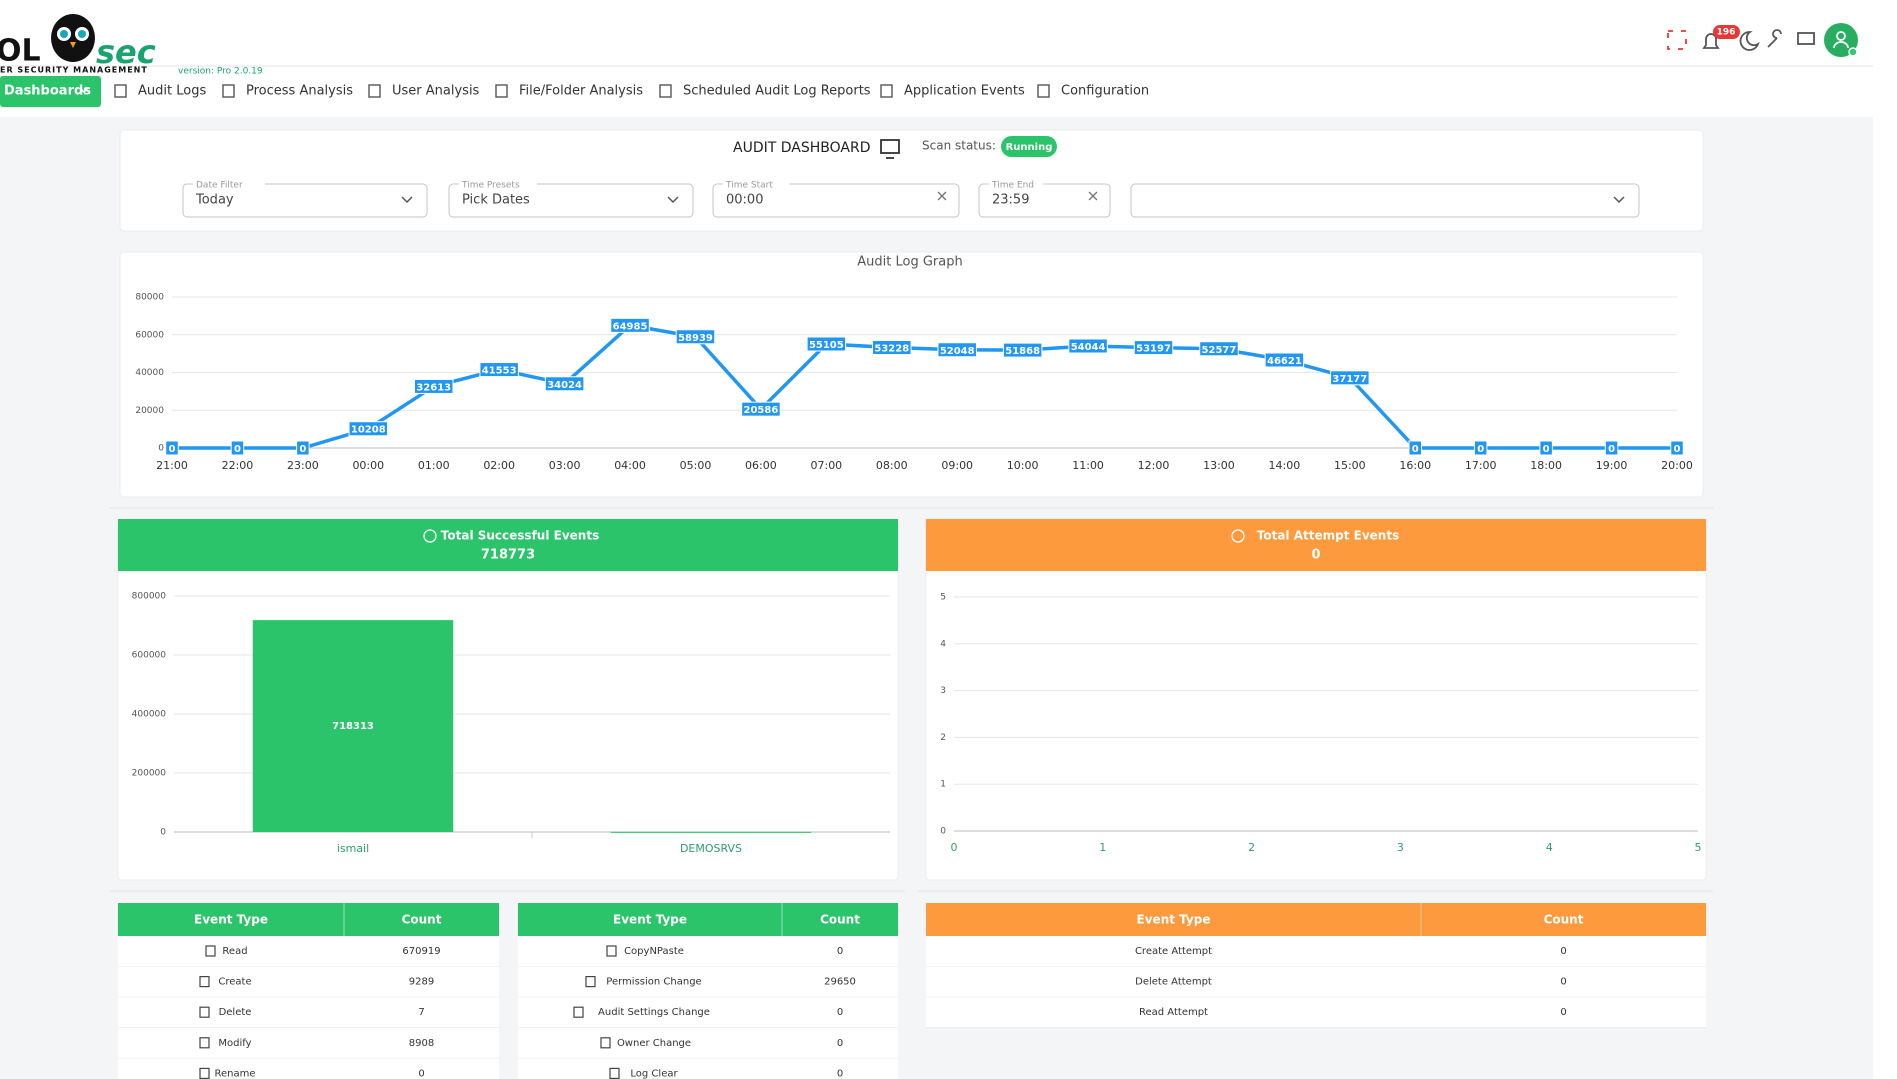 The width and height of the screenshot is (1897, 1079). I want to click on y-tick-label: 2, so click(943, 738).